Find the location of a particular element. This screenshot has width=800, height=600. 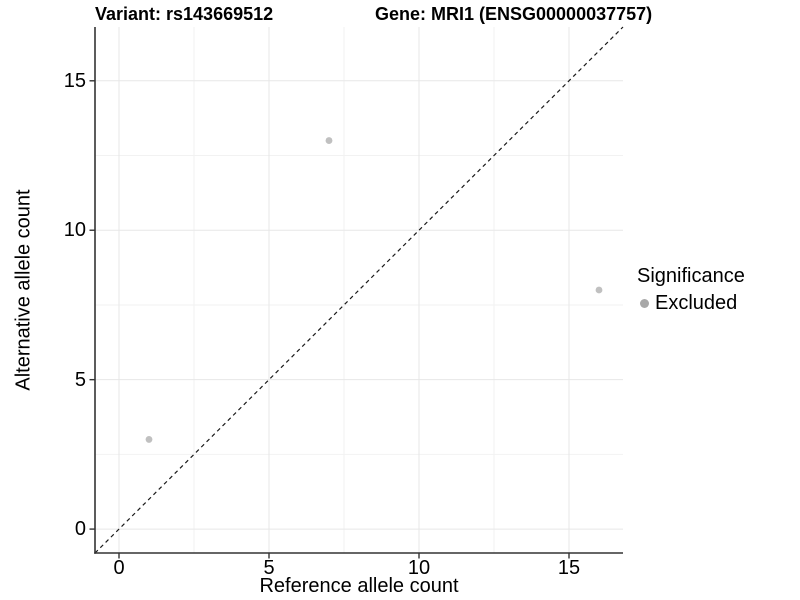

x-tick-label: 0 is located at coordinates (119, 568).